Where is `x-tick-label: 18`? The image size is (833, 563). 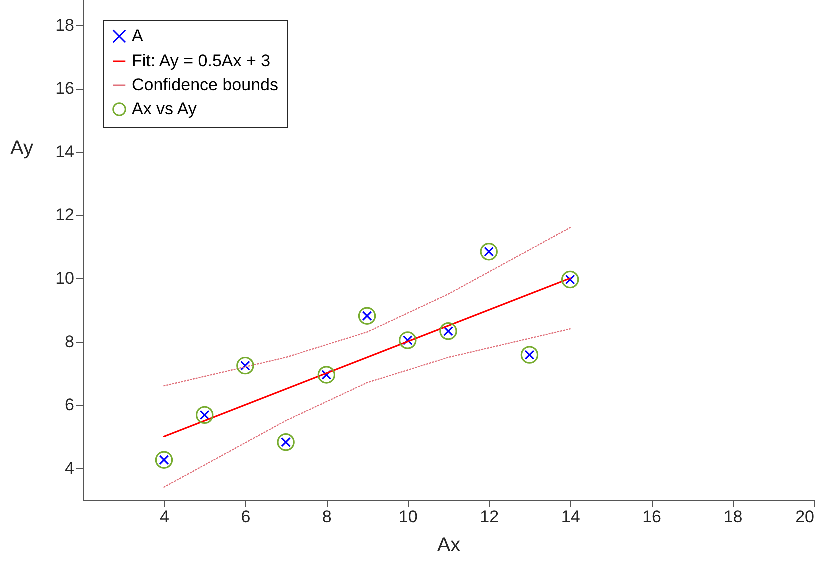
x-tick-label: 18 is located at coordinates (733, 517).